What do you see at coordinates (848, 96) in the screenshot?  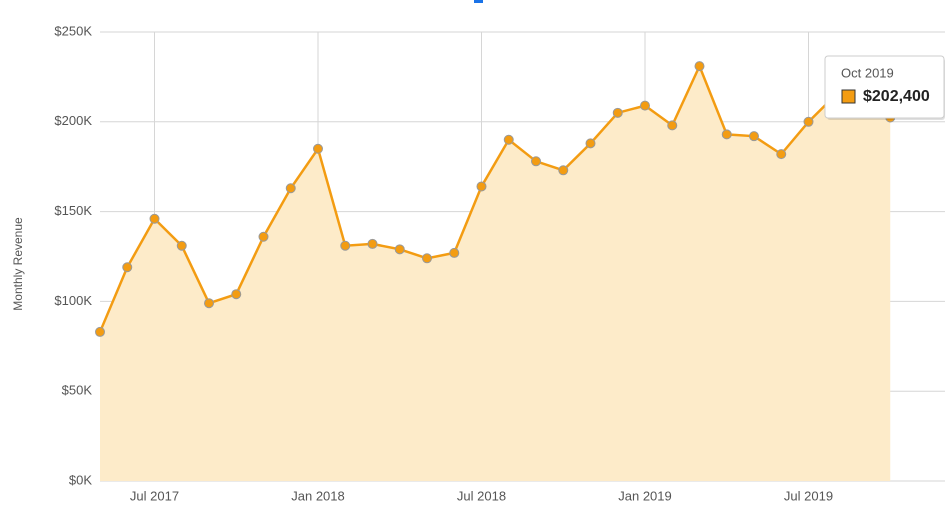 I see `tooltip-swatch` at bounding box center [848, 96].